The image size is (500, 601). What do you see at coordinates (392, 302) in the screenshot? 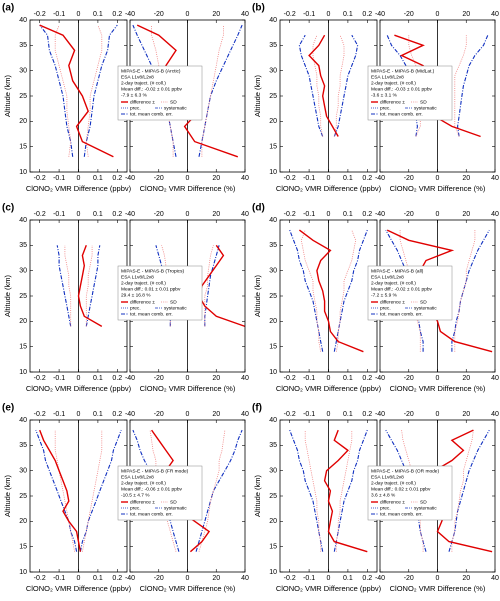
I see `legend-text: difference ±` at bounding box center [392, 302].